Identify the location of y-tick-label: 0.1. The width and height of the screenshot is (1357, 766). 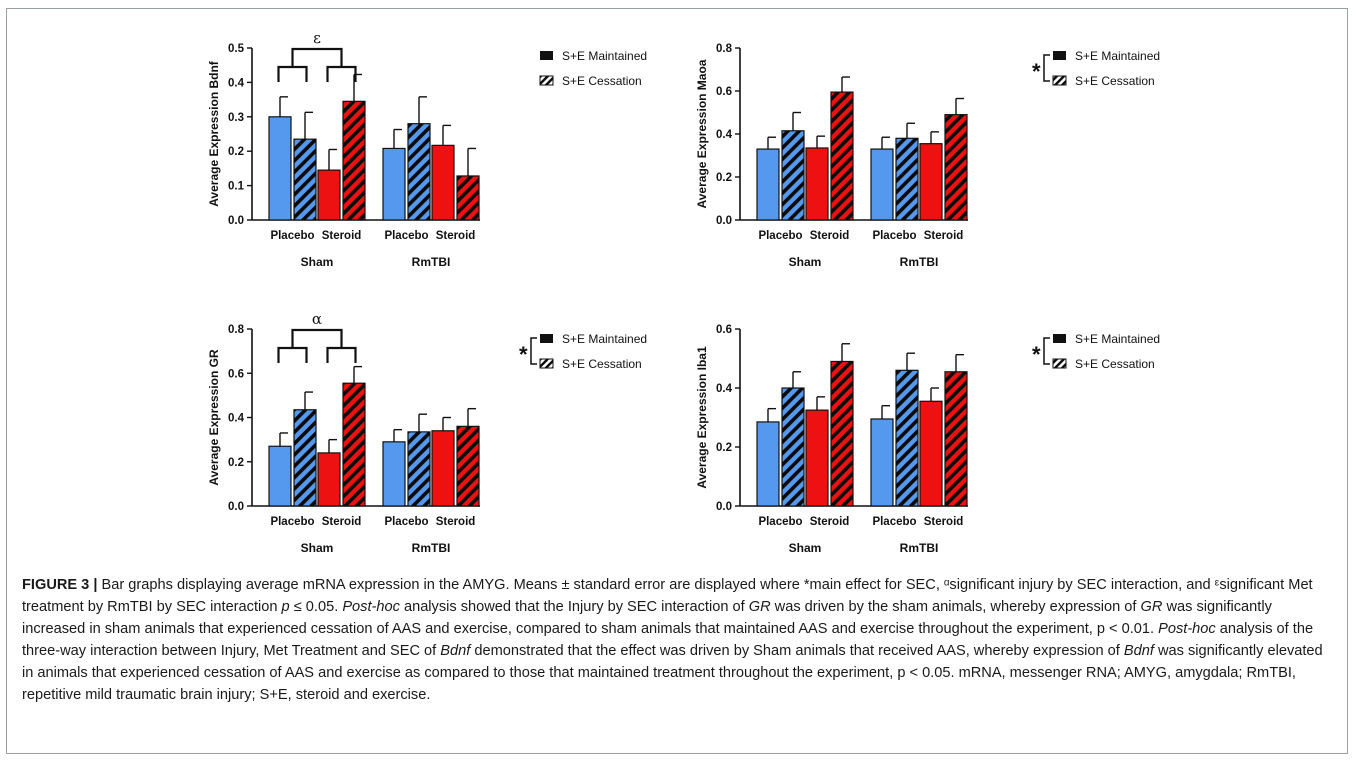
(236, 187).